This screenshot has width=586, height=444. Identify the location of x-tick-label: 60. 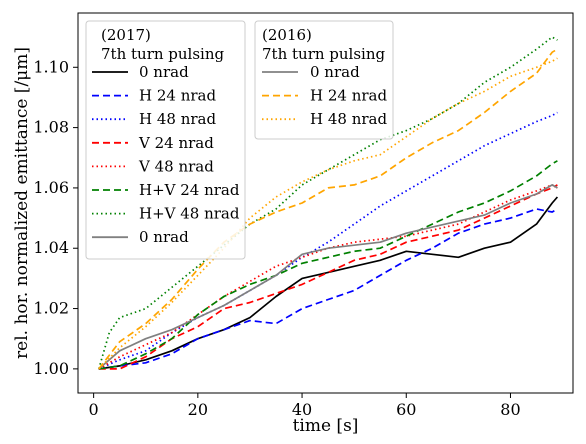
(406, 409).